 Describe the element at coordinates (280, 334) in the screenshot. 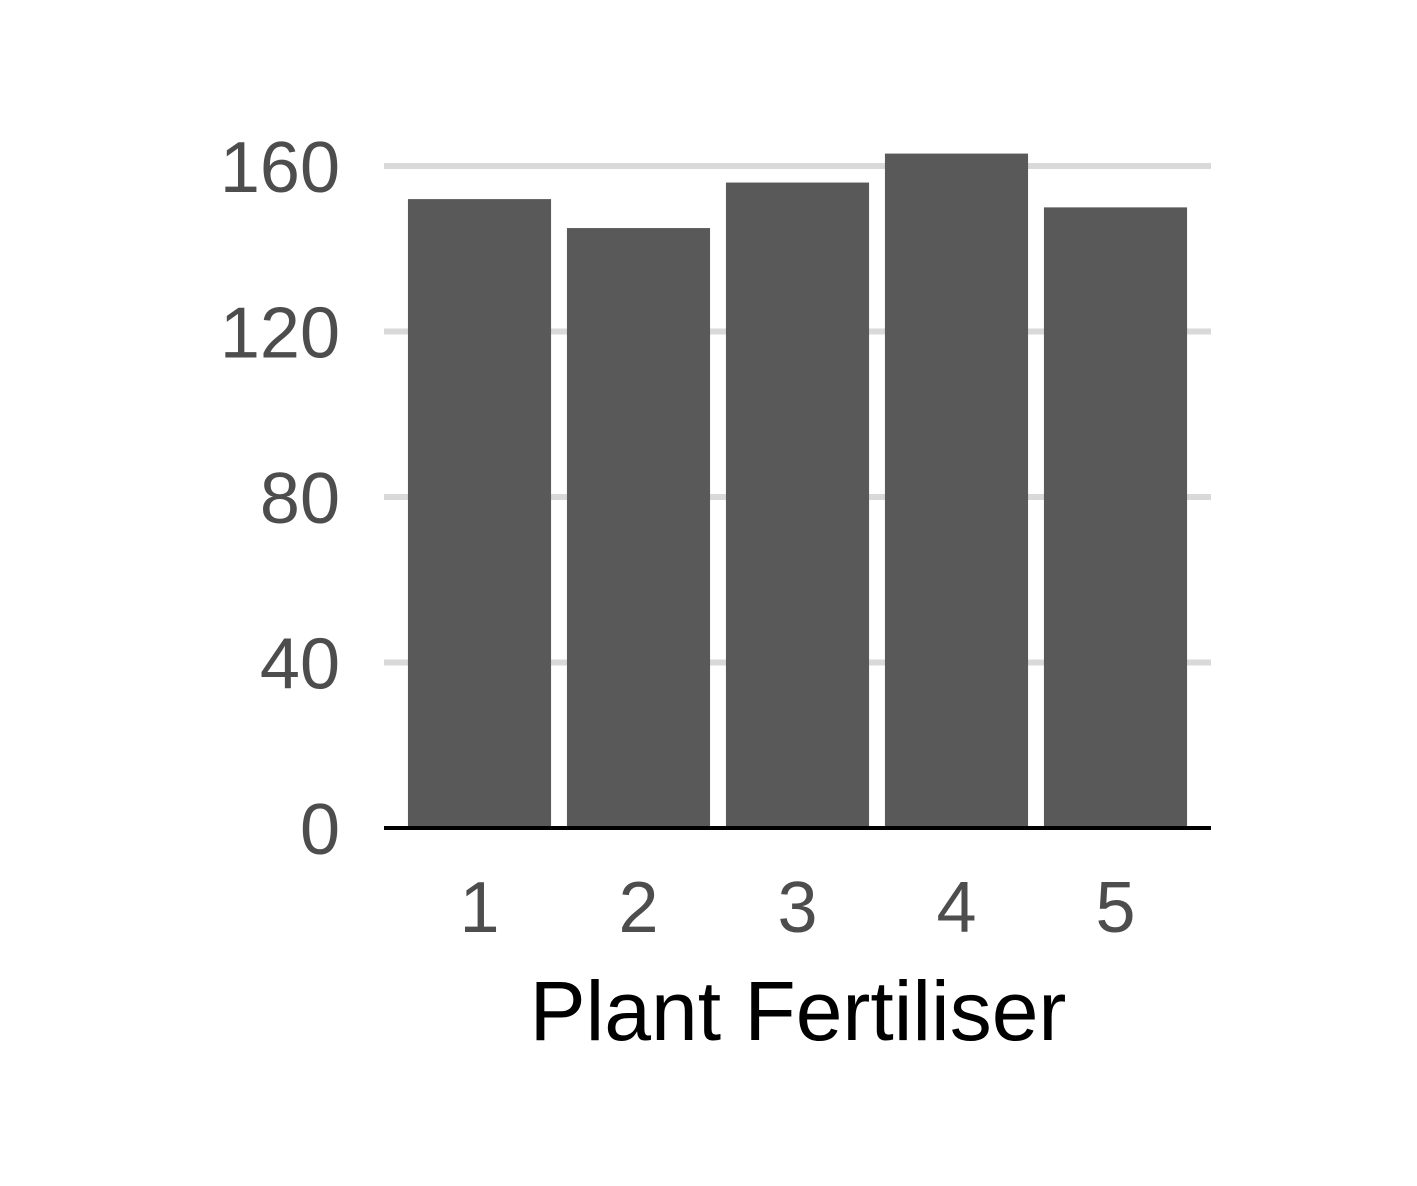

I see `y-tick-label: 120` at that location.